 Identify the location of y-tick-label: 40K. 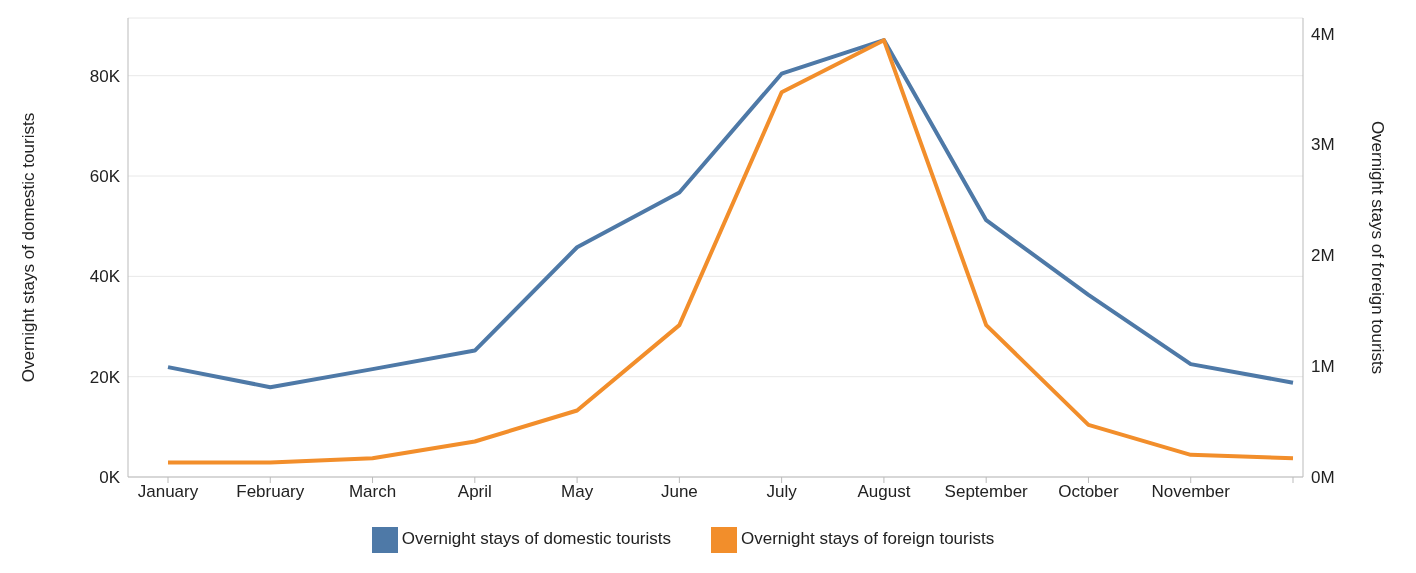
(105, 277).